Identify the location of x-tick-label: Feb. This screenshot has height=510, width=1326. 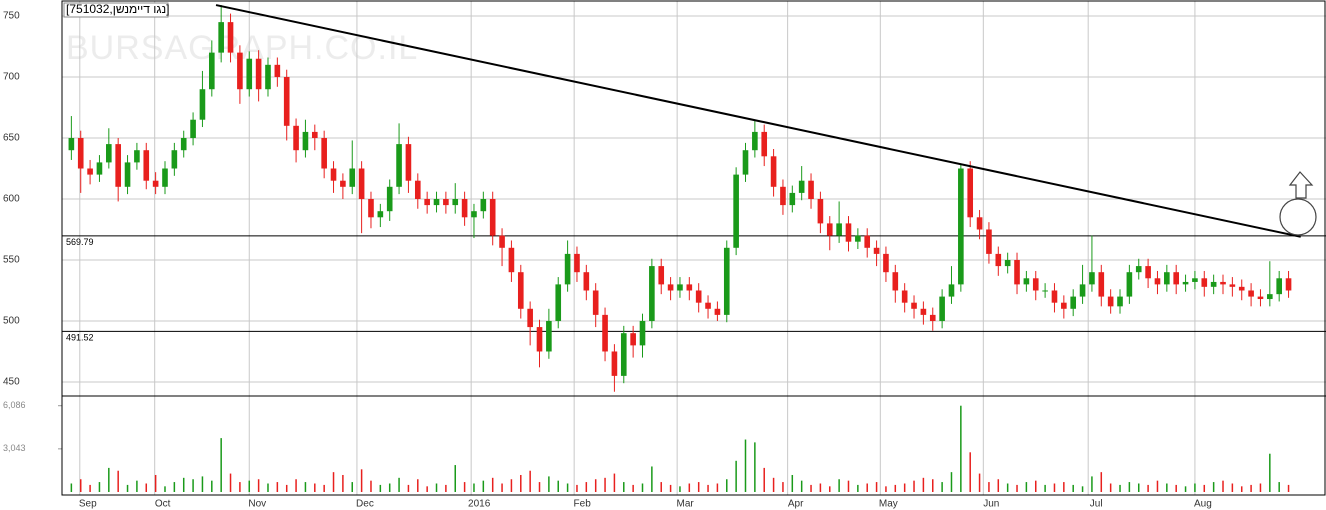
(583, 504).